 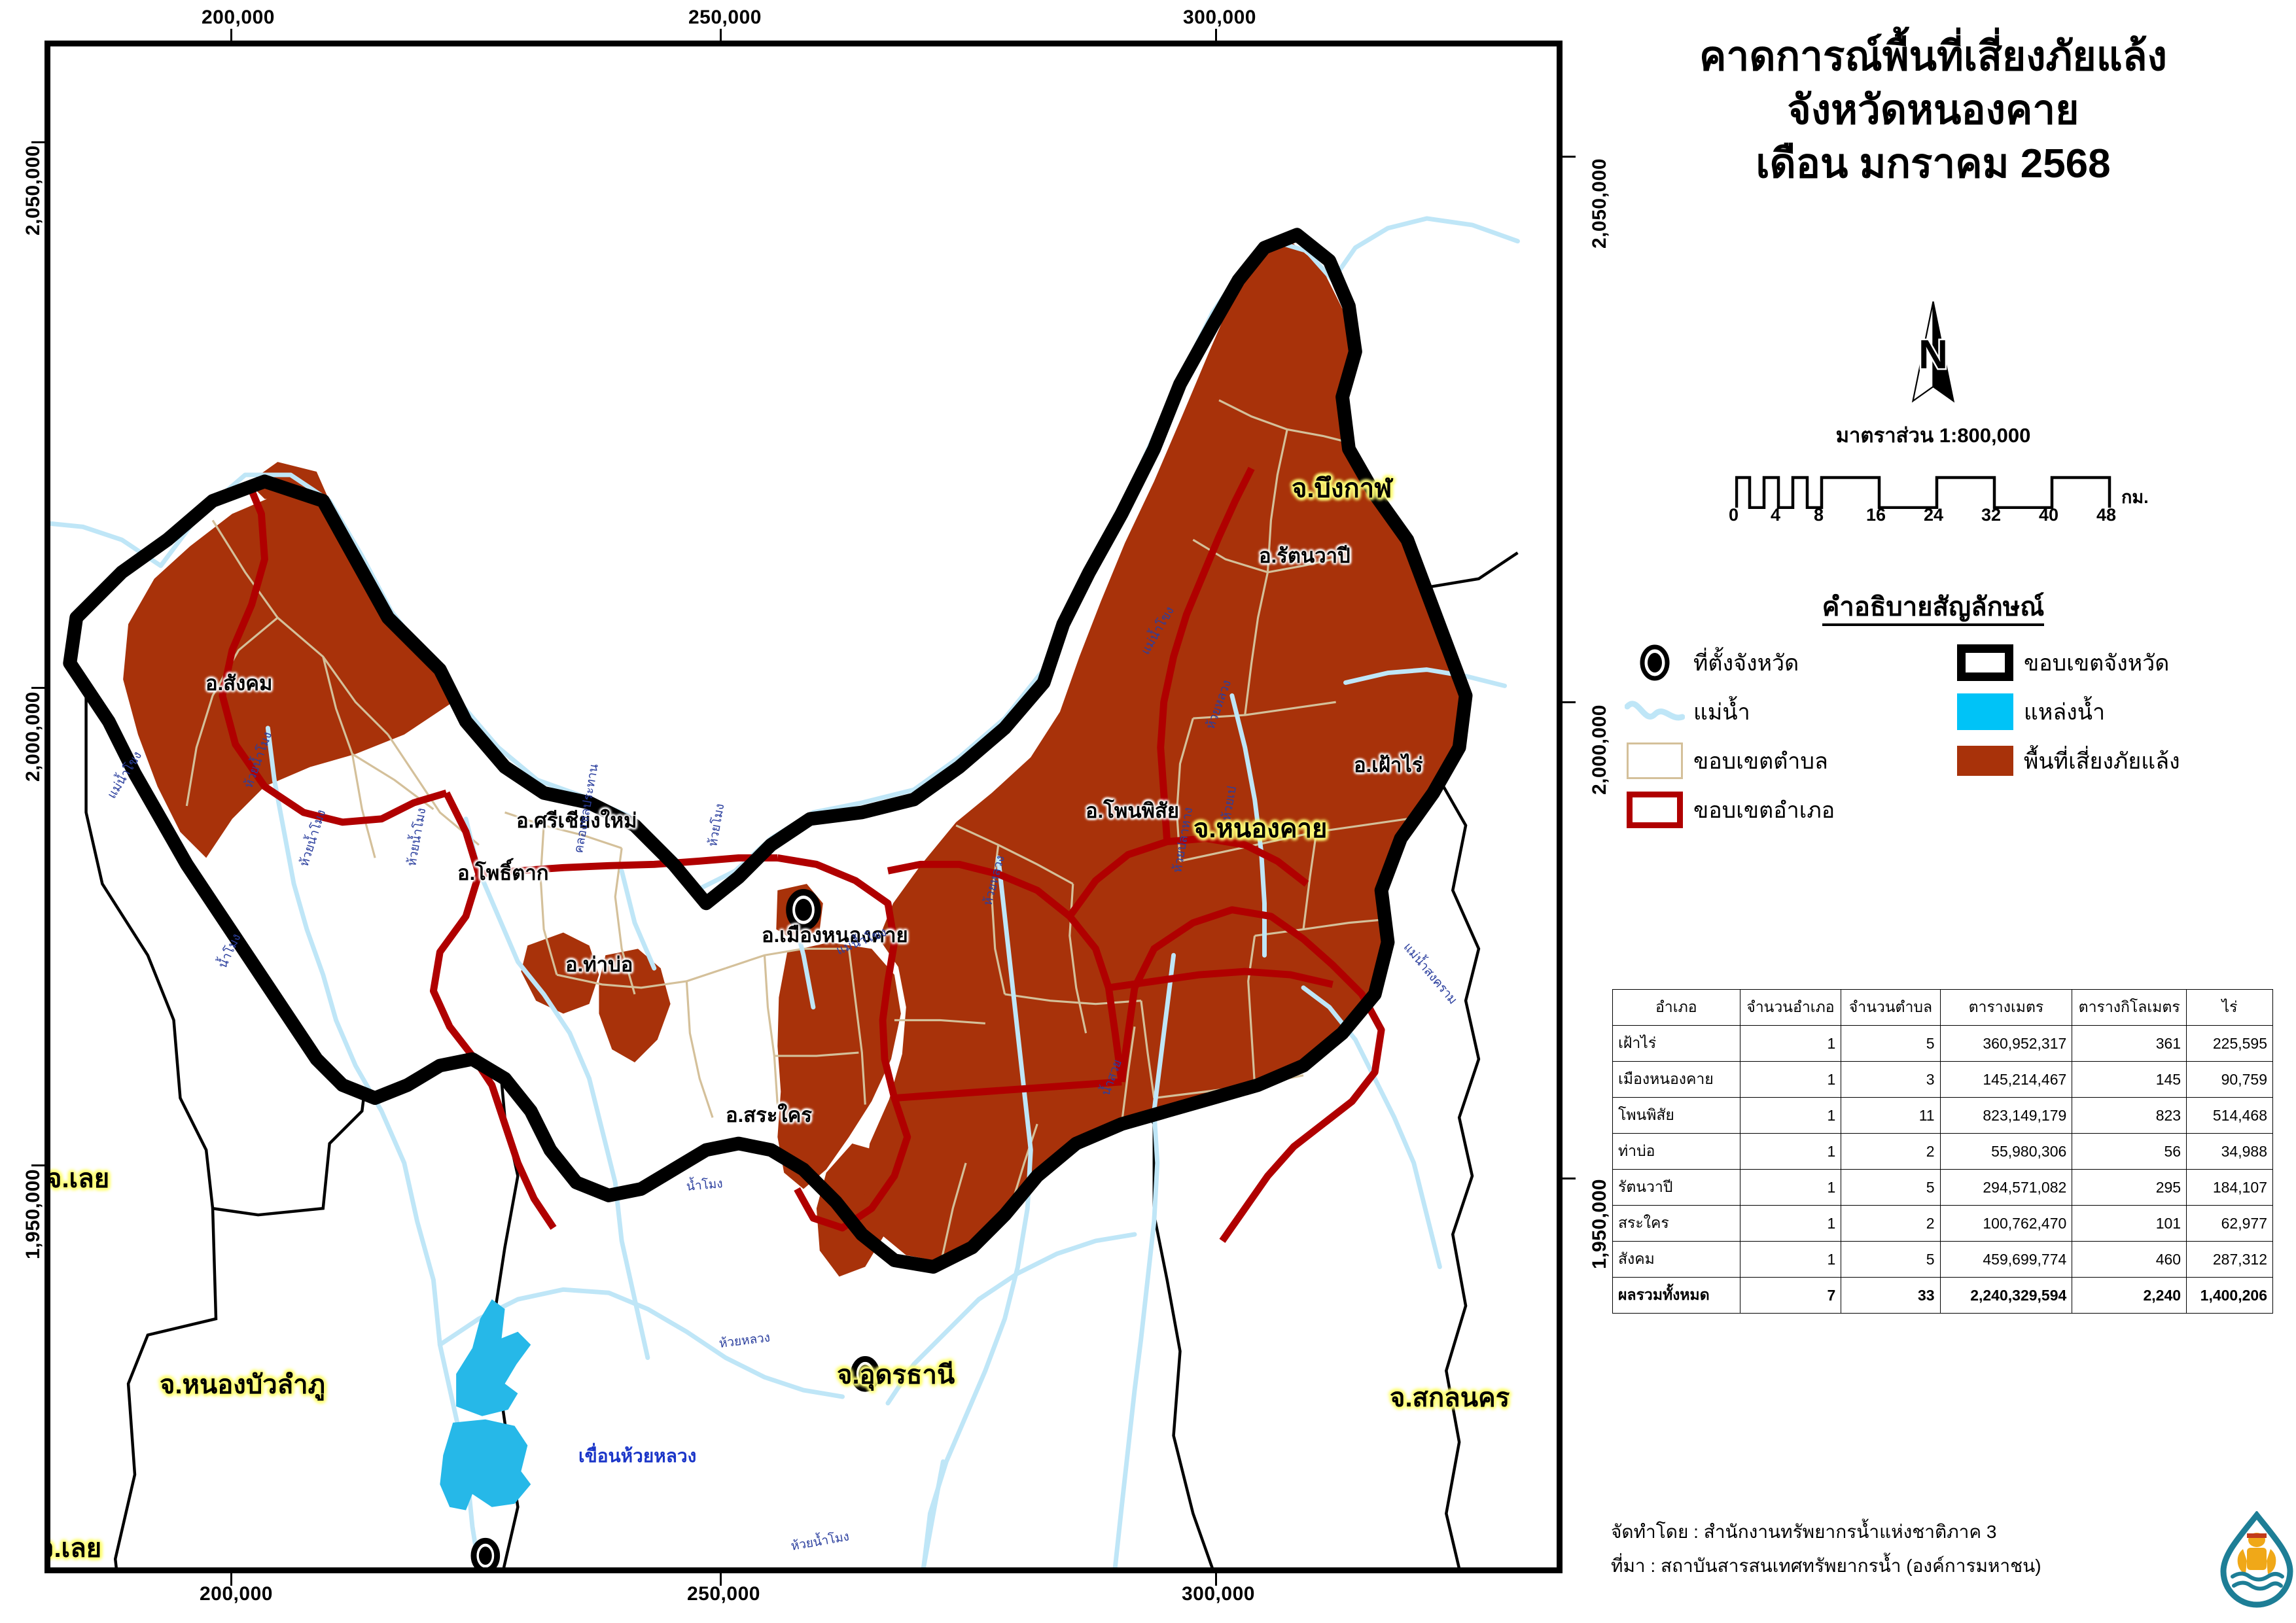 I want to click on cell-rai: 90,759, so click(x=2229, y=1080).